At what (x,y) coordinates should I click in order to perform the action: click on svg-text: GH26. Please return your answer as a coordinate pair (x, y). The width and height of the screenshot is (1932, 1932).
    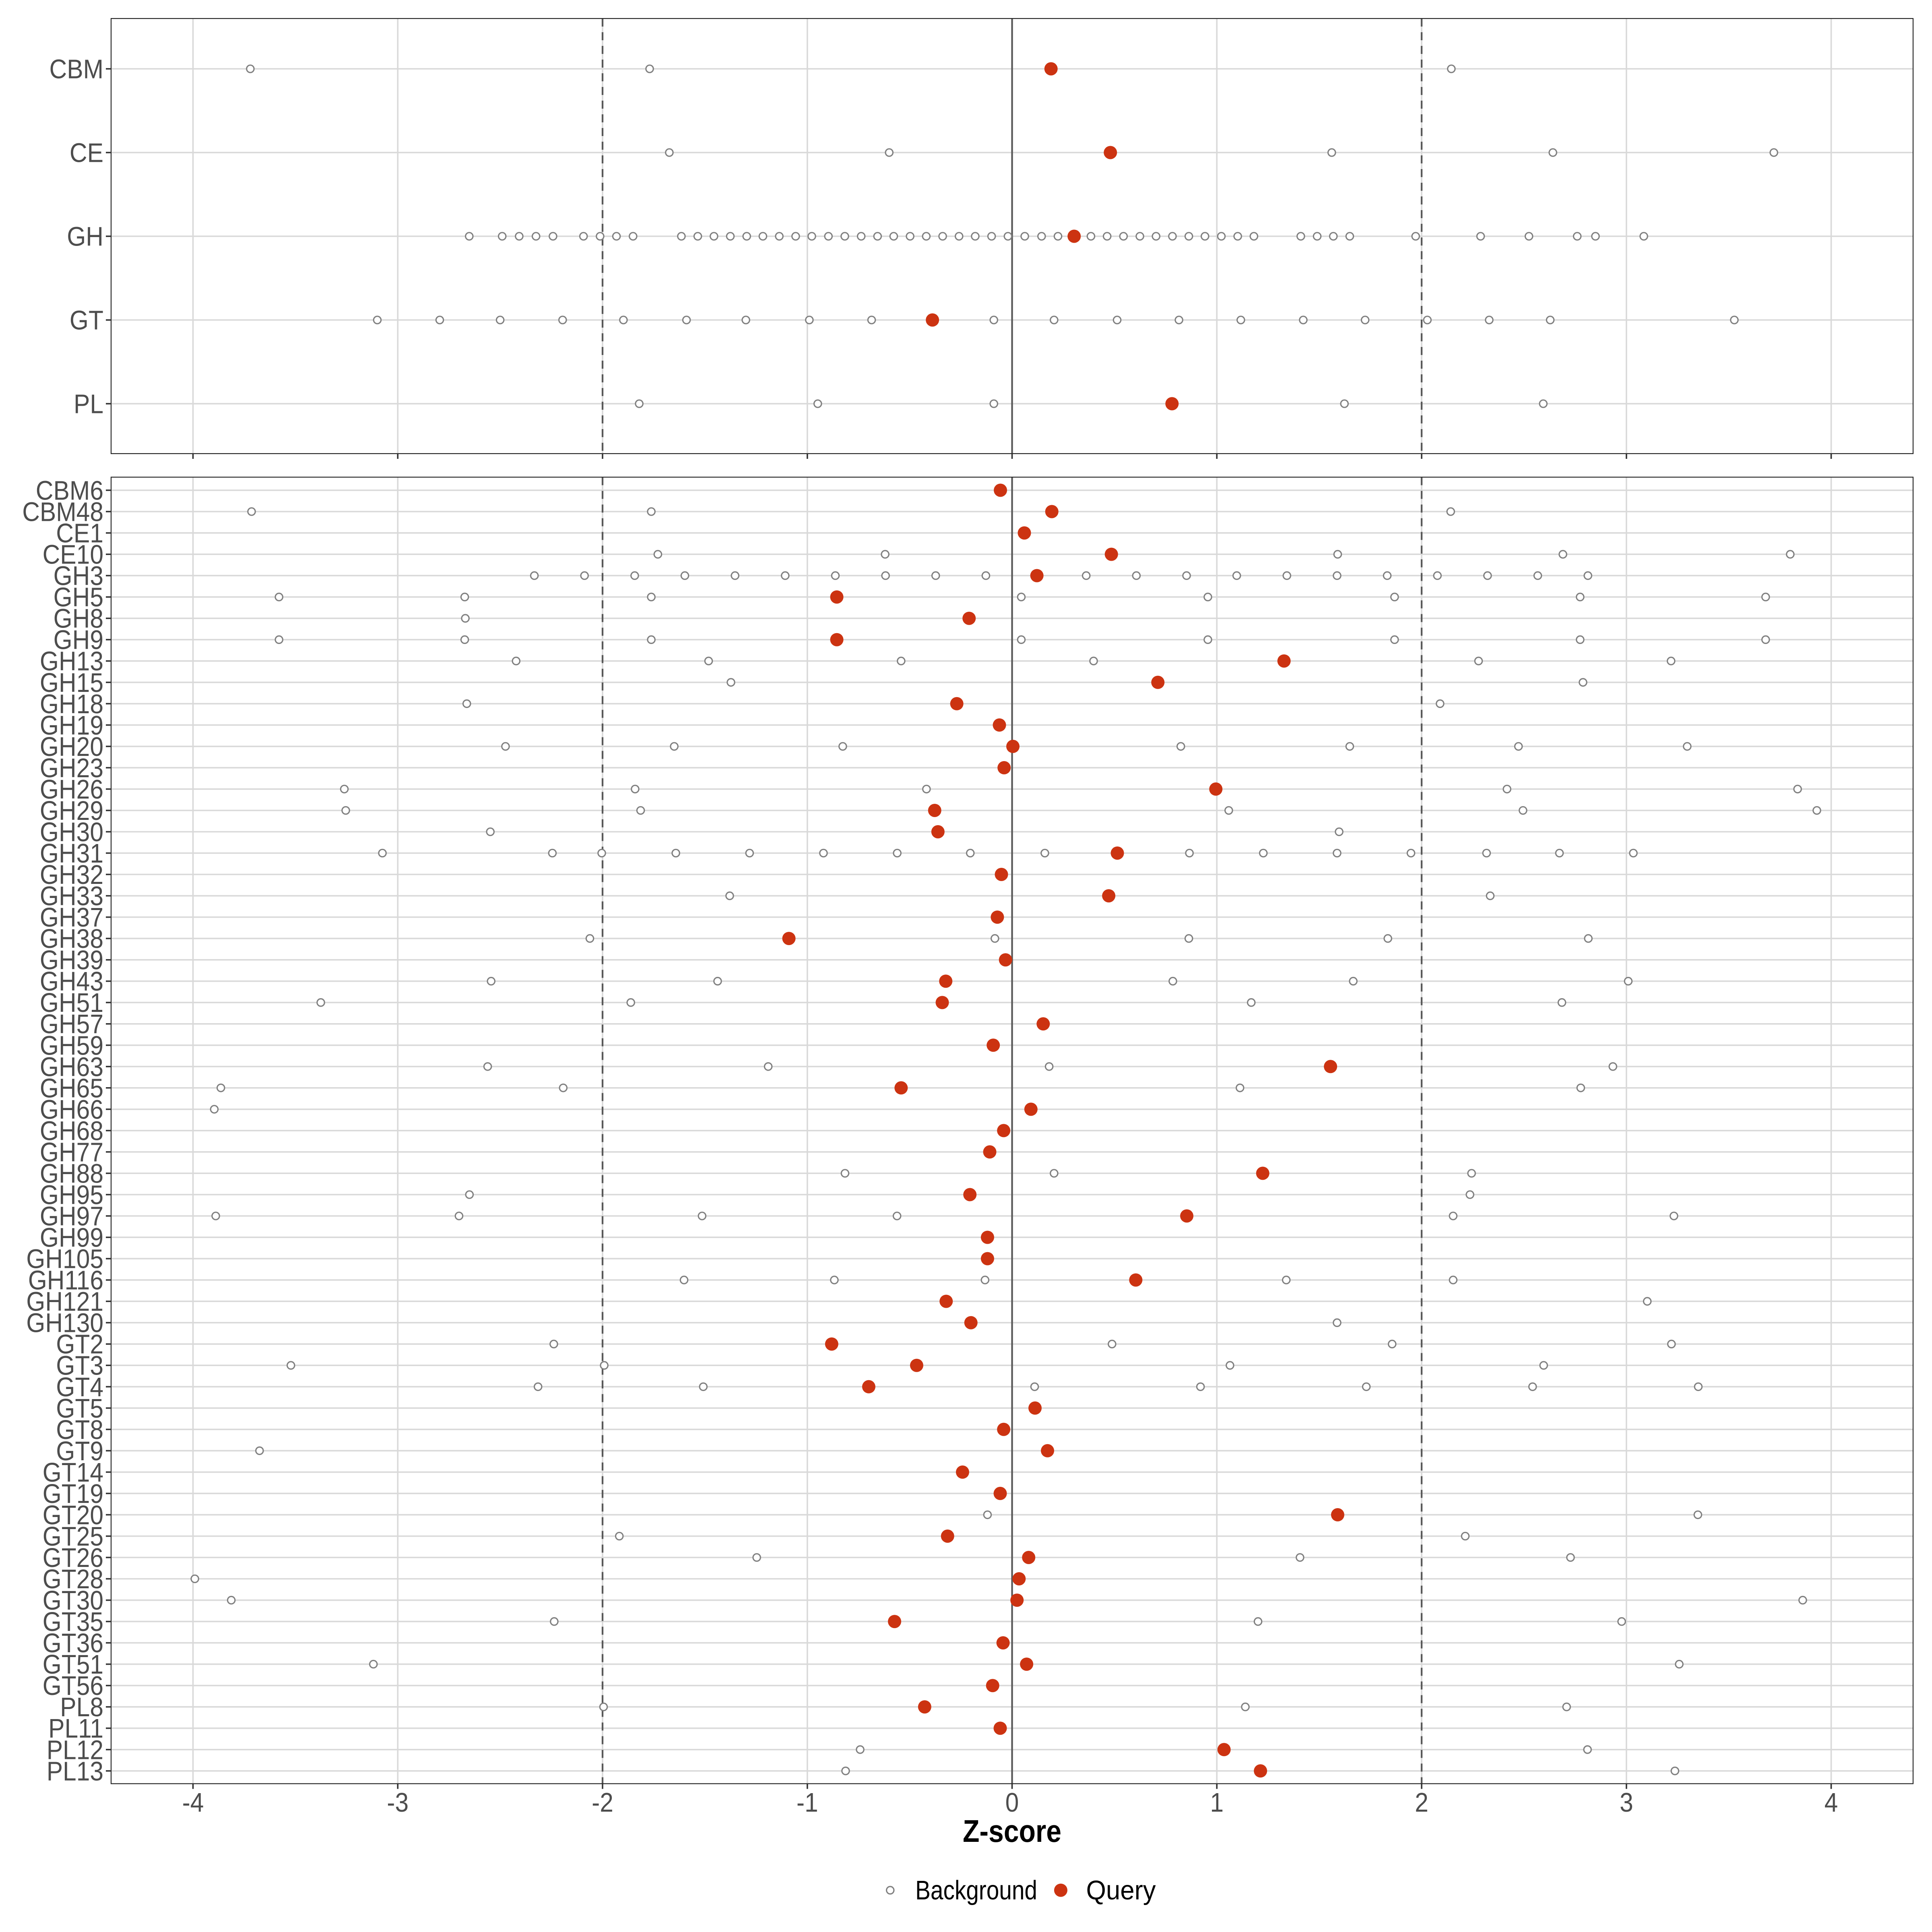
    Looking at the image, I should click on (71, 790).